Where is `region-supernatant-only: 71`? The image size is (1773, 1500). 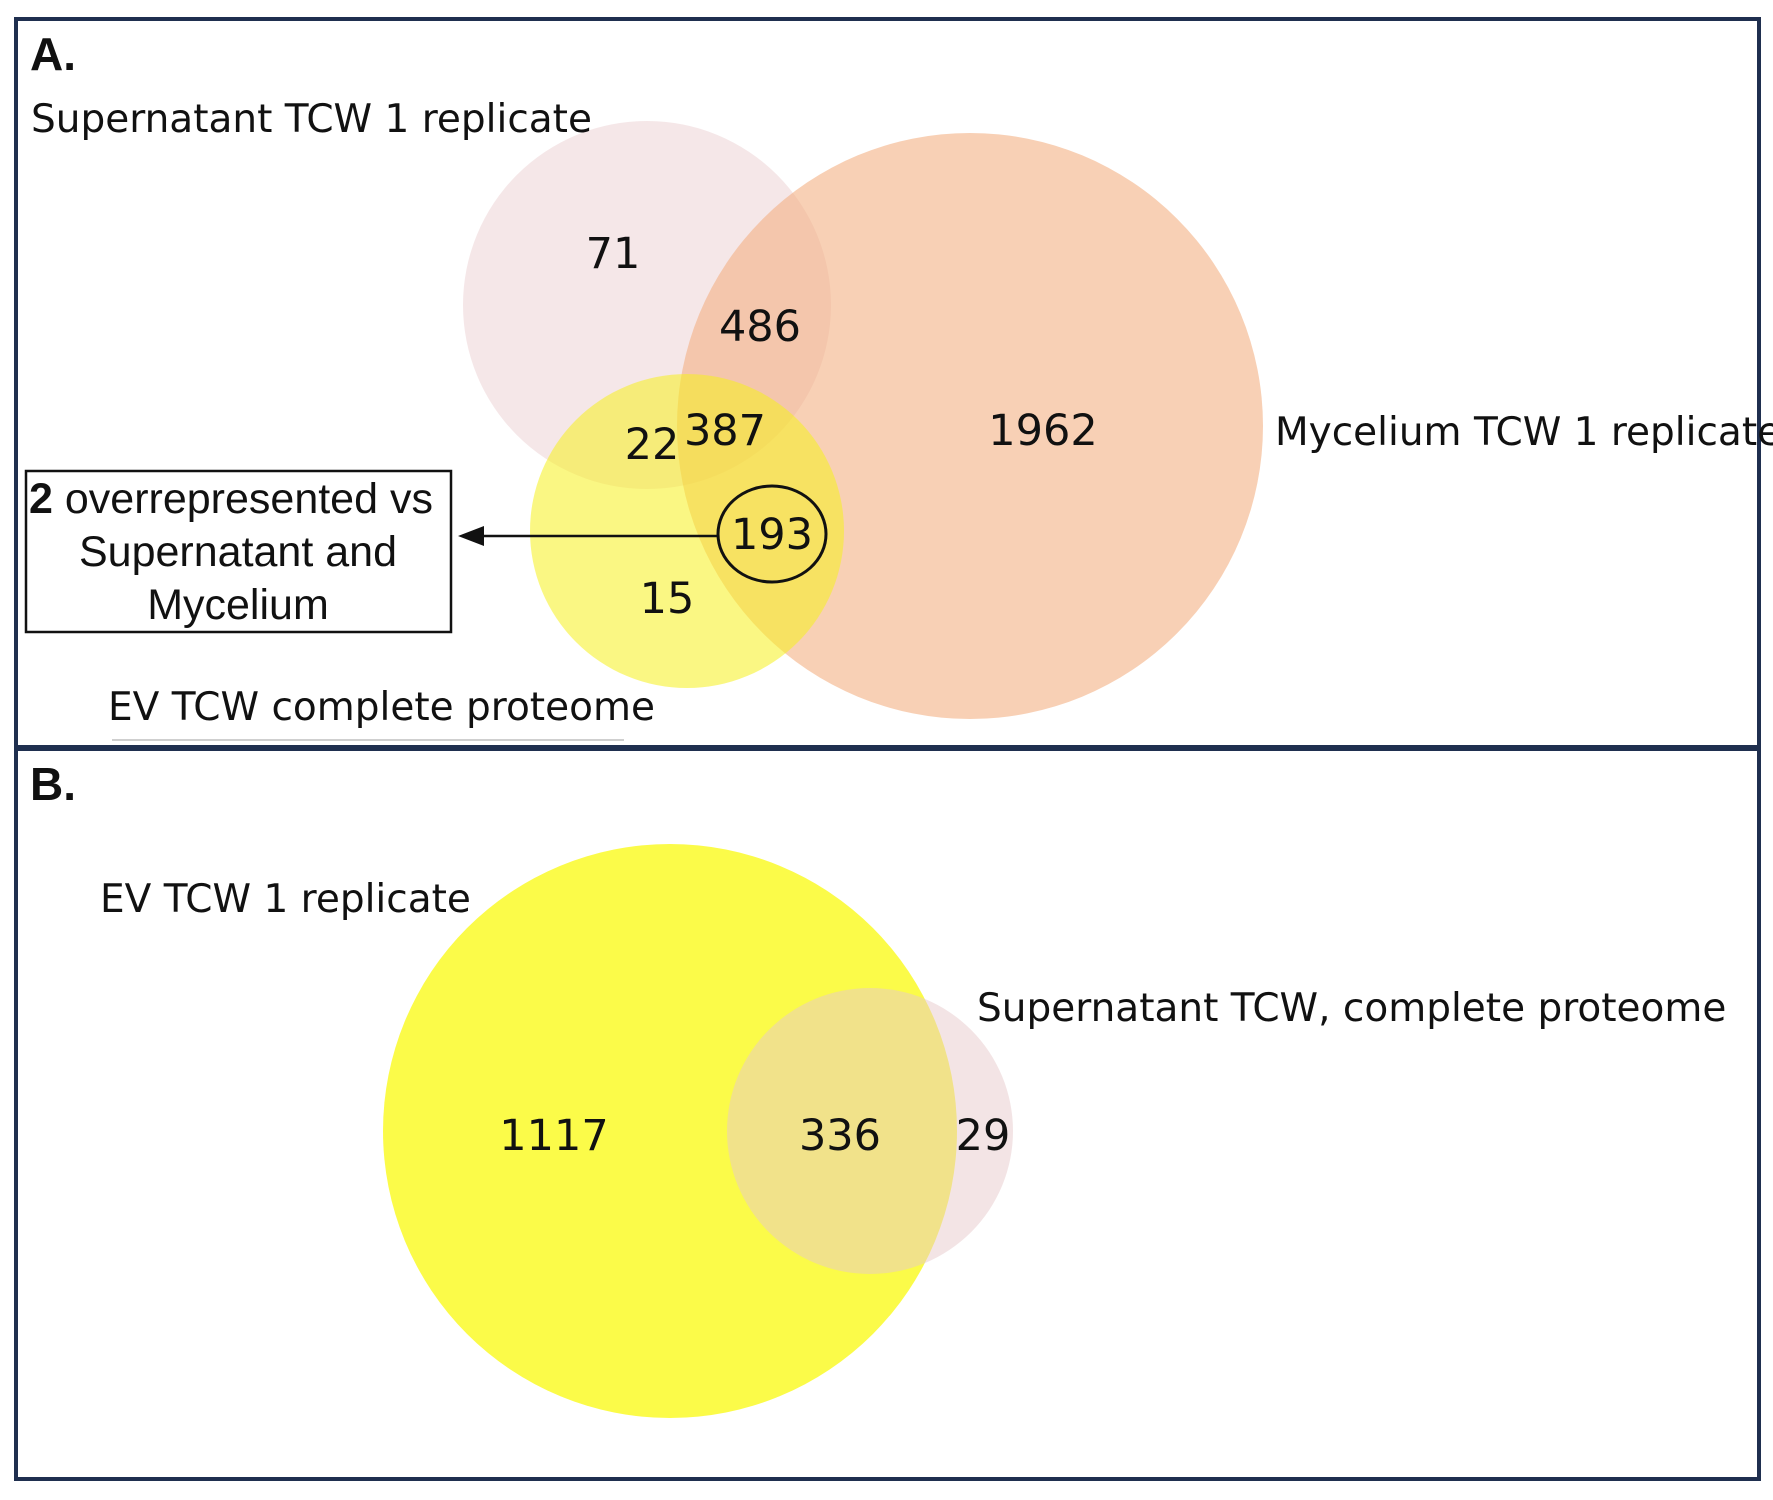 region-supernatant-only: 71 is located at coordinates (613, 254).